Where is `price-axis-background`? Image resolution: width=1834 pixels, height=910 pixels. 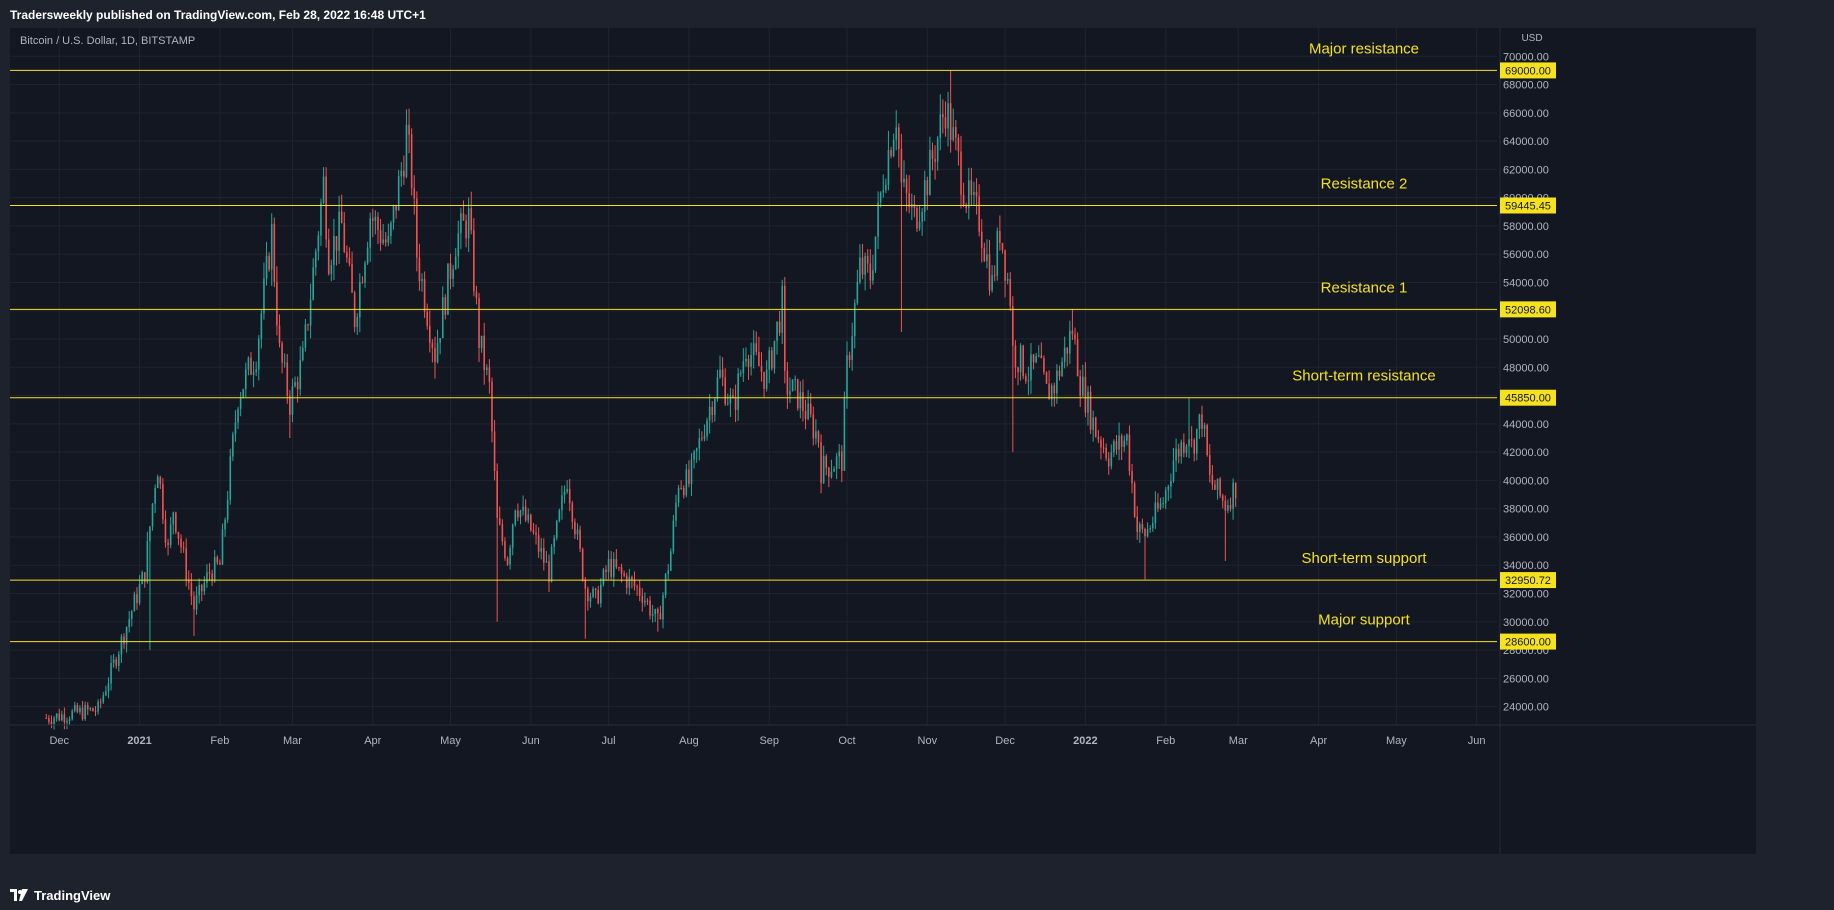
price-axis-background is located at coordinates (1626, 441).